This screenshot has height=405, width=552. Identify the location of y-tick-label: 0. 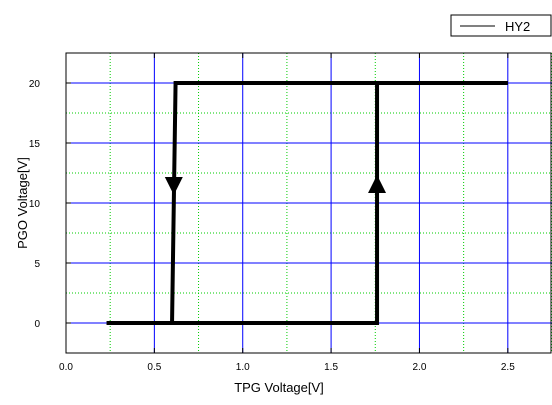
(37, 324).